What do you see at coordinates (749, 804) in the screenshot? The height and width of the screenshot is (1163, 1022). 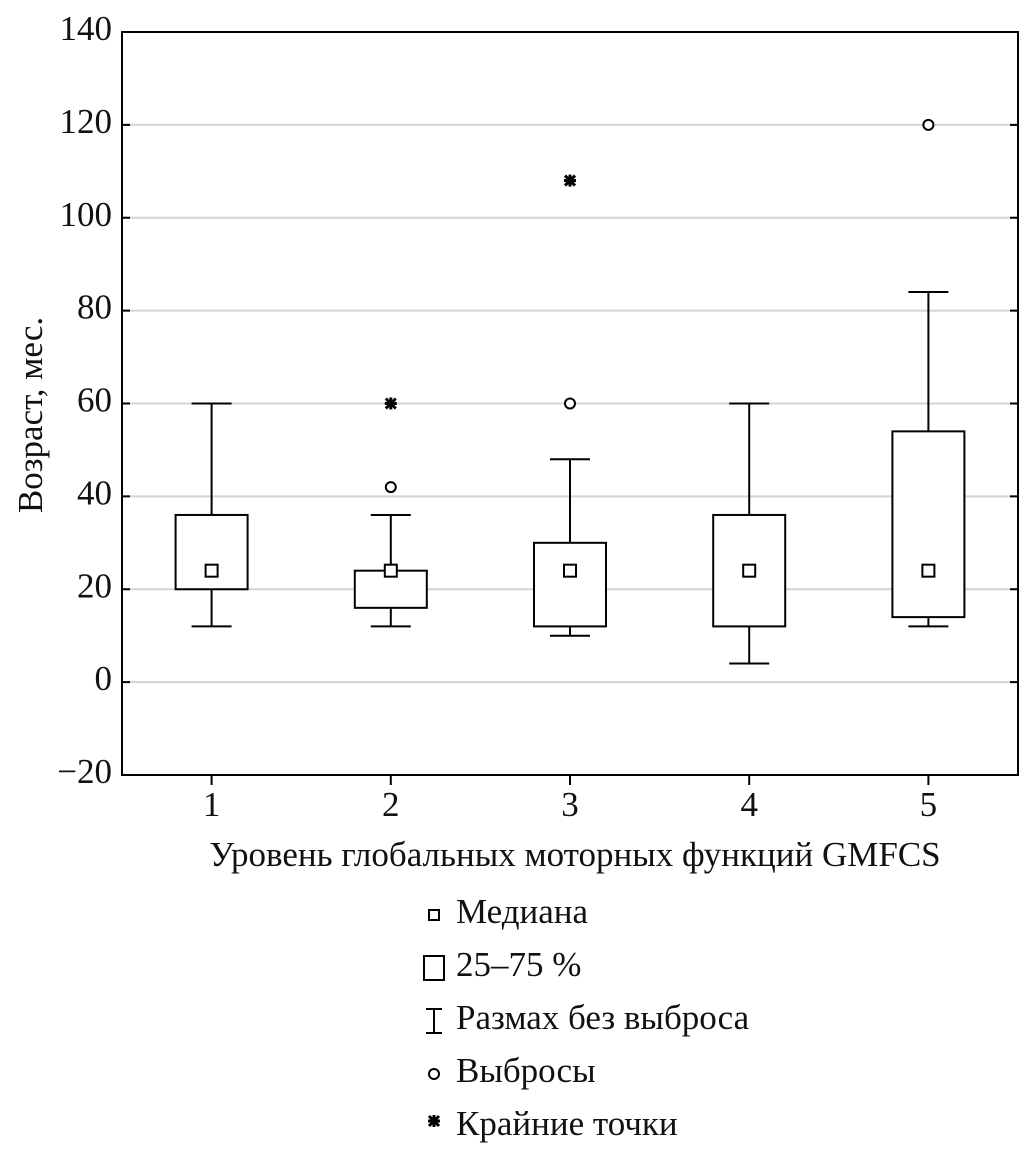 I see `x-tick-label: 4` at bounding box center [749, 804].